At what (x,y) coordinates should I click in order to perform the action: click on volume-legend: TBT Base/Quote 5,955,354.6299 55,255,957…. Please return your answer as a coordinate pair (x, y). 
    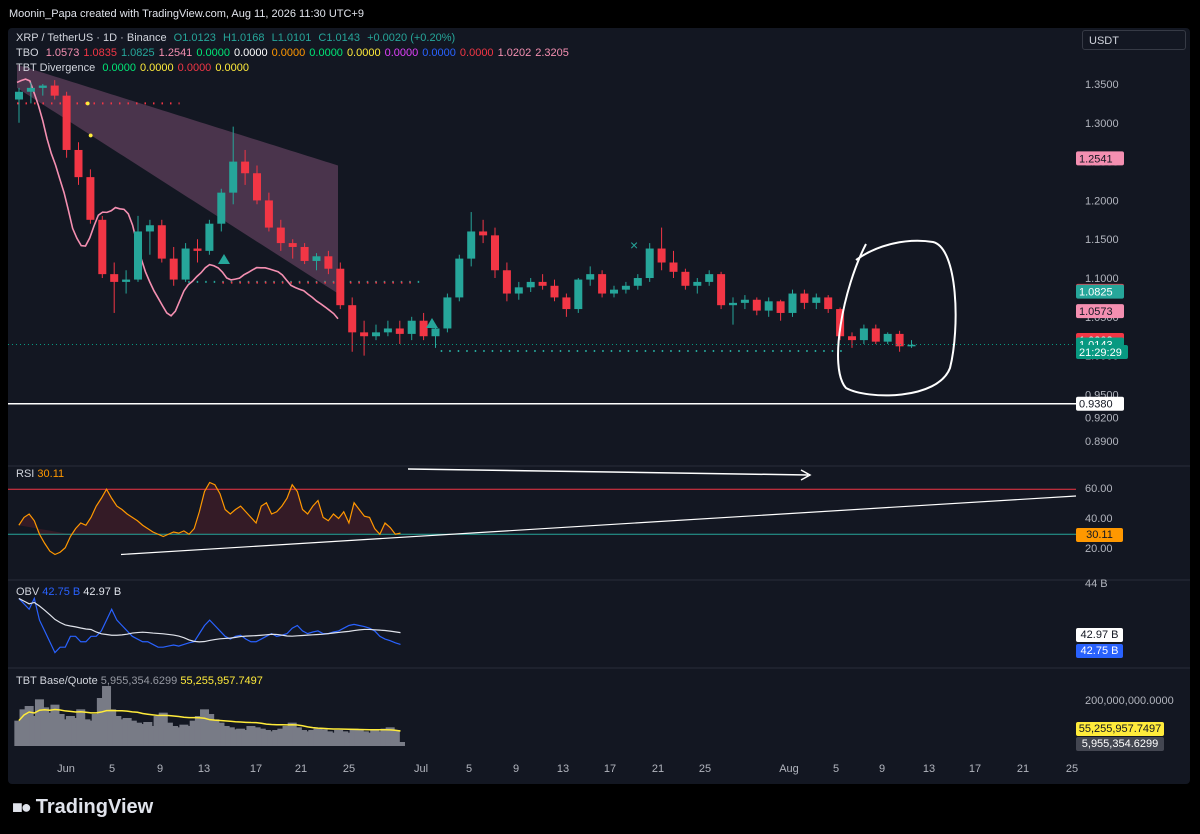
    Looking at the image, I should click on (139, 681).